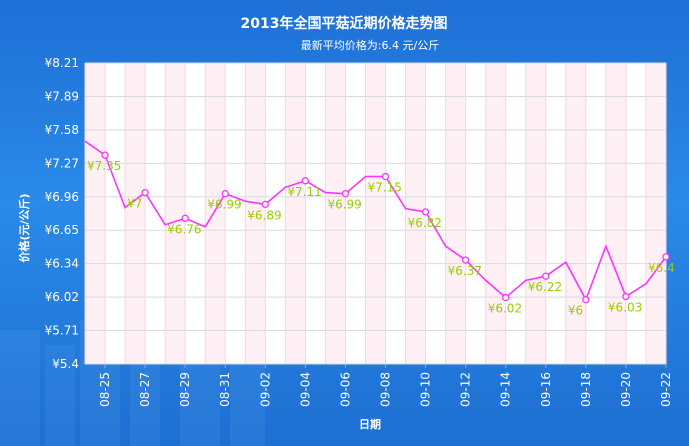 The image size is (689, 446). Describe the element at coordinates (304, 192) in the screenshot. I see `data-label: ¥7.11` at that location.